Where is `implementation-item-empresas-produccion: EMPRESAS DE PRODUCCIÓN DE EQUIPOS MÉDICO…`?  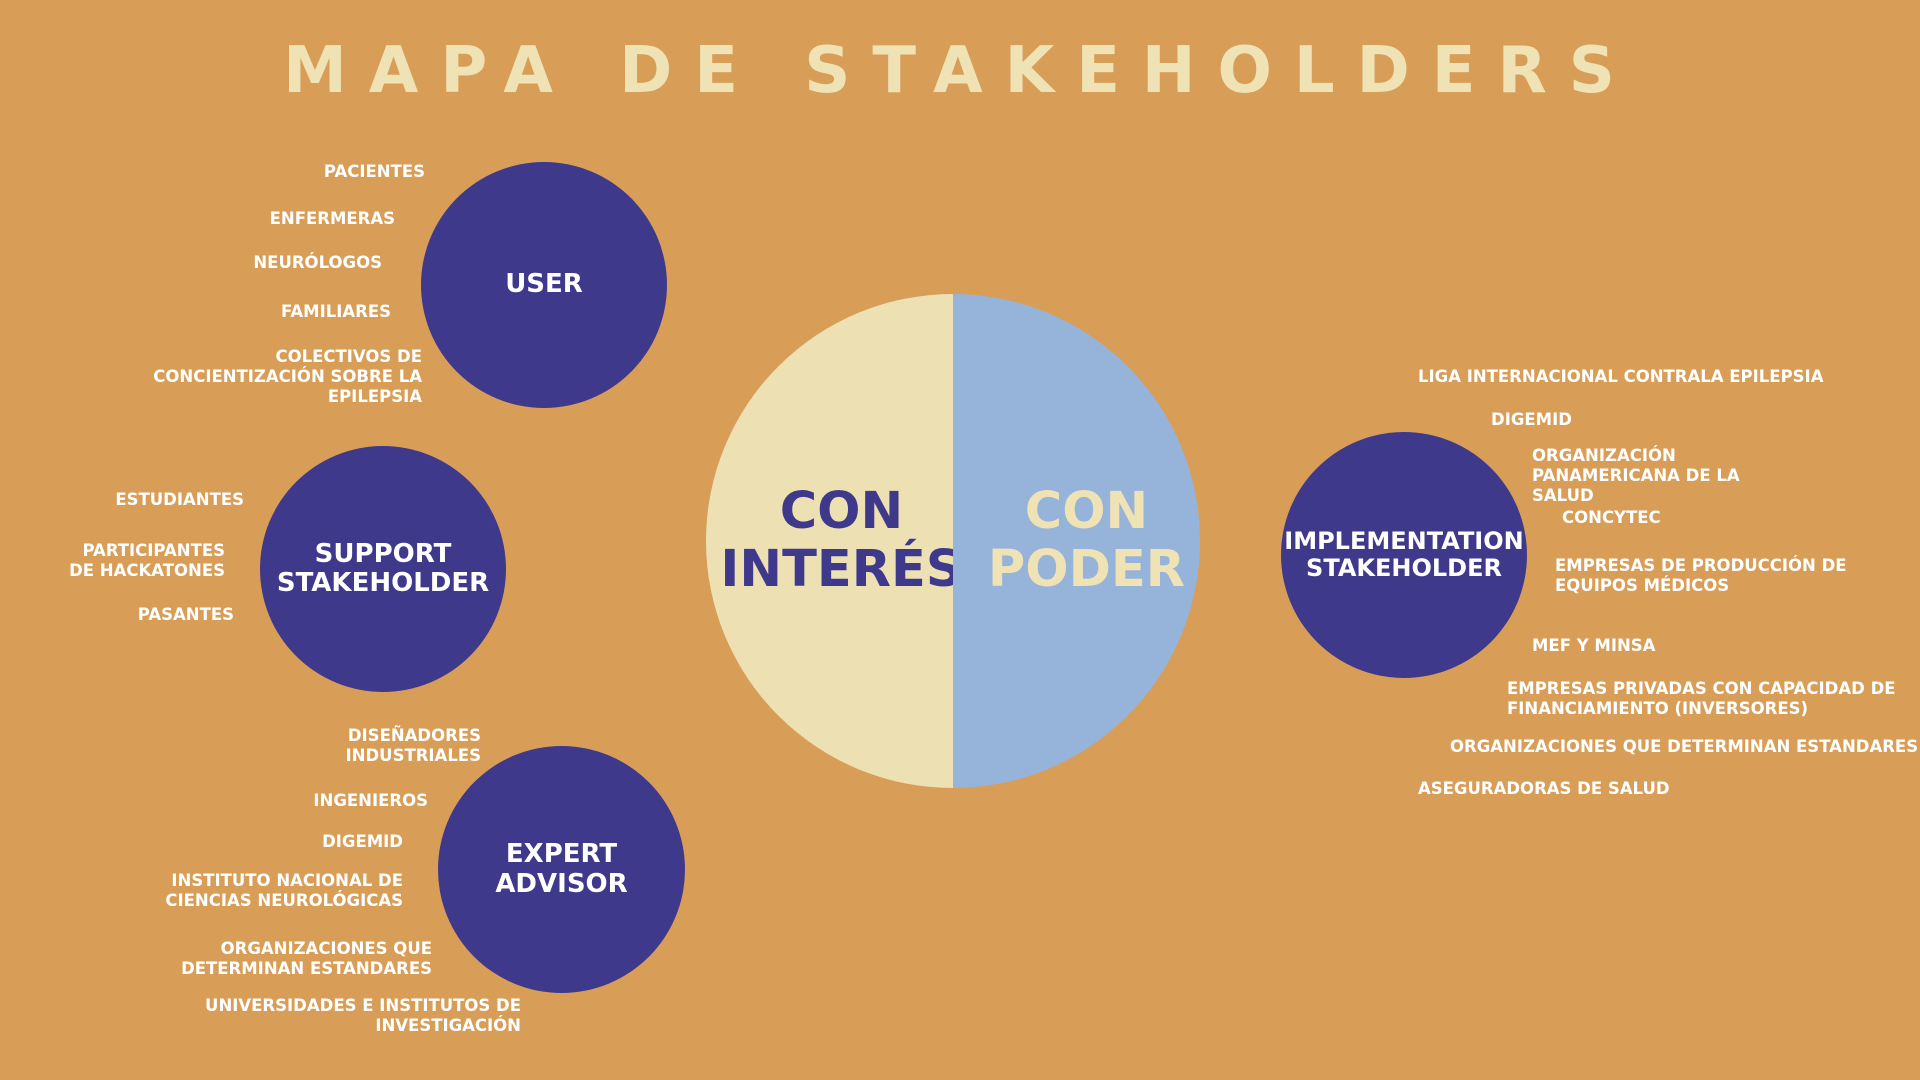
implementation-item-empresas-produccion: EMPRESAS DE PRODUCCIÓN DE EQUIPOS MÉDICO… is located at coordinates (1701, 575).